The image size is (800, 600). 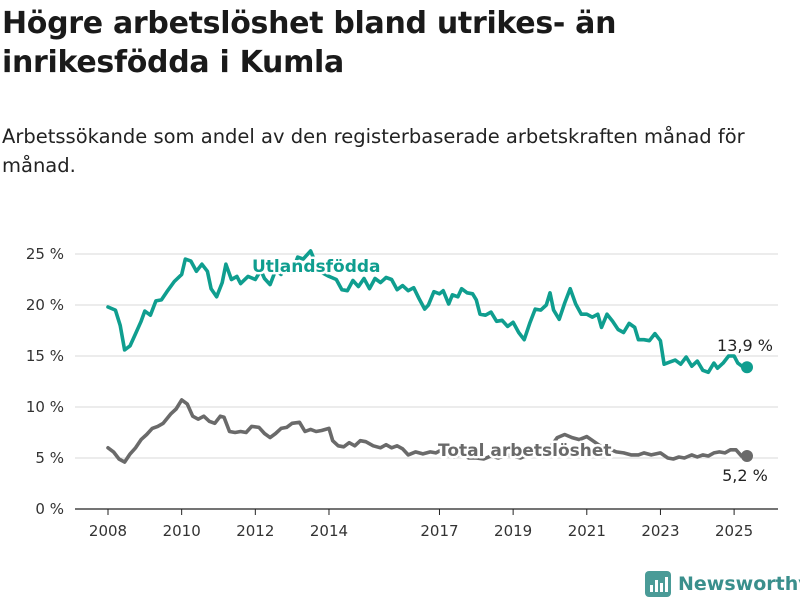 What do you see at coordinates (49, 458) in the screenshot?
I see `y-tick-label: 5 %` at bounding box center [49, 458].